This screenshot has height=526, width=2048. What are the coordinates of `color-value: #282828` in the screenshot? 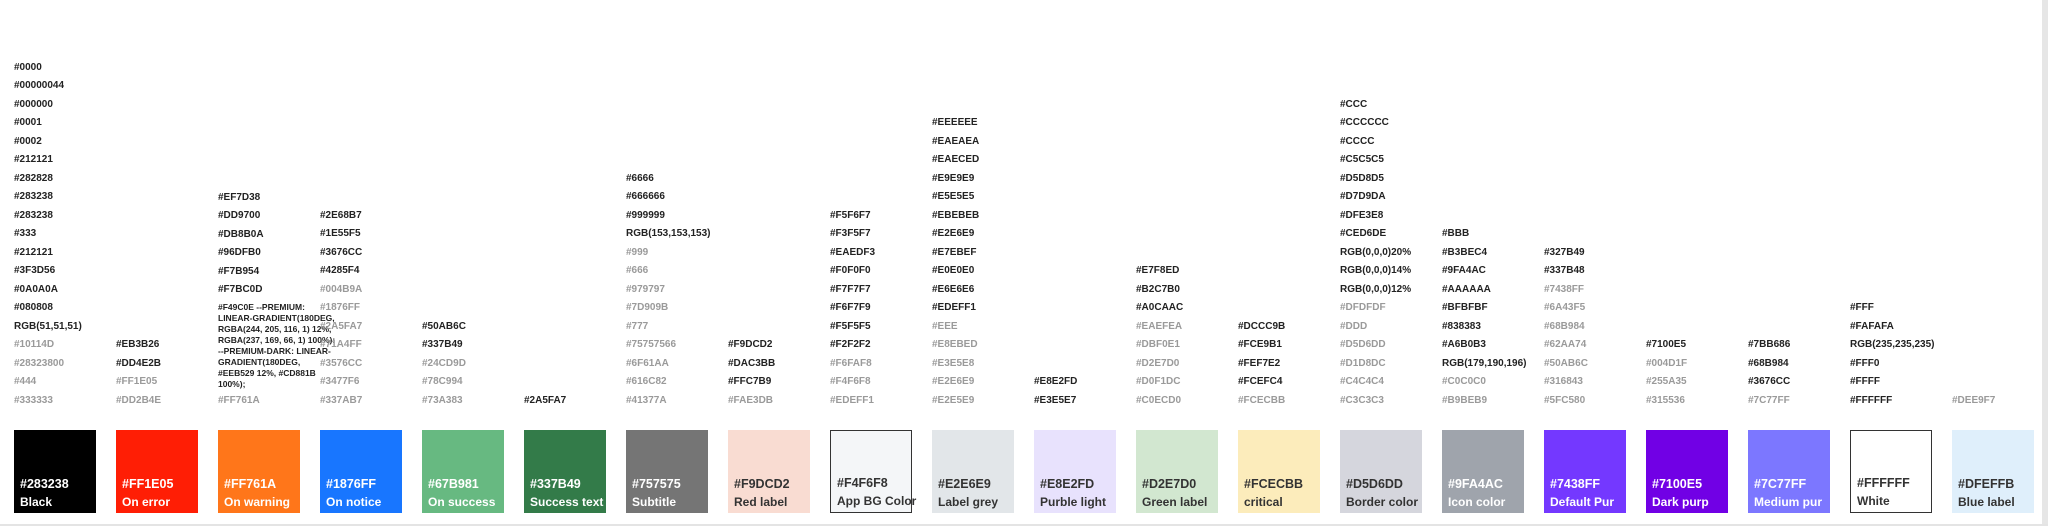 It's located at (33, 178).